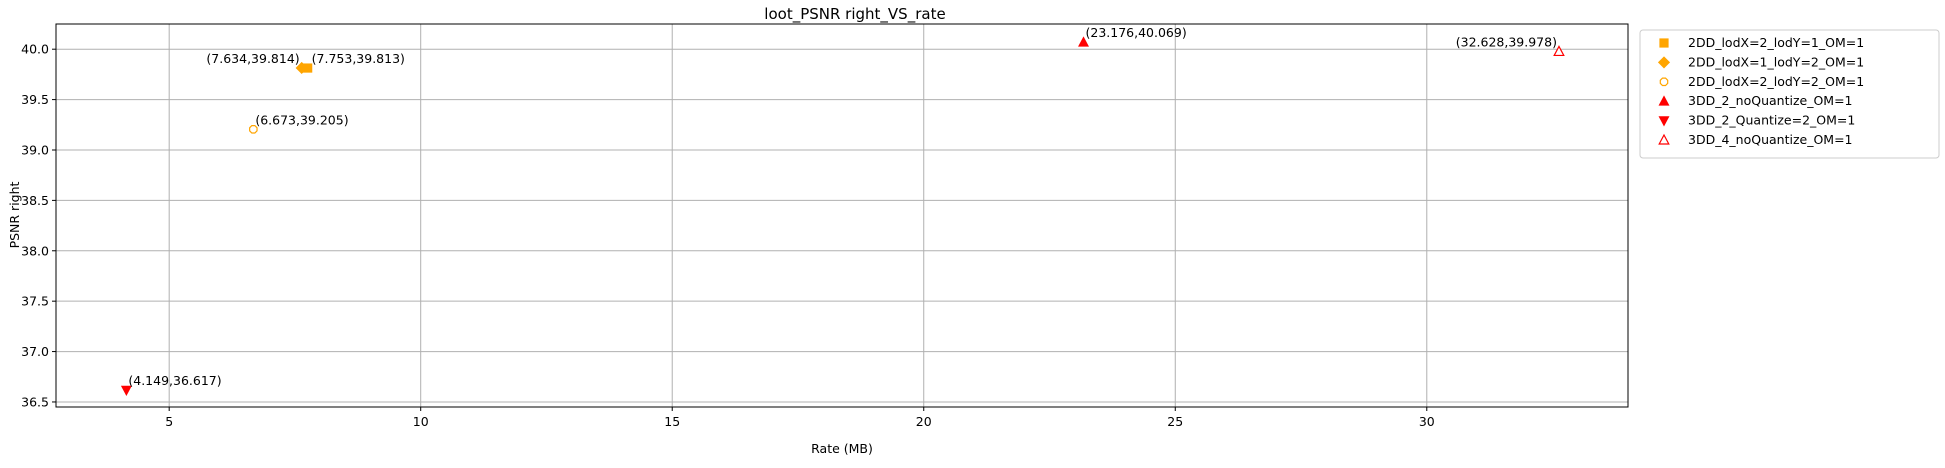 The width and height of the screenshot is (1945, 468). What do you see at coordinates (358, 58) in the screenshot?
I see `data-label: (7.753,39.813)` at bounding box center [358, 58].